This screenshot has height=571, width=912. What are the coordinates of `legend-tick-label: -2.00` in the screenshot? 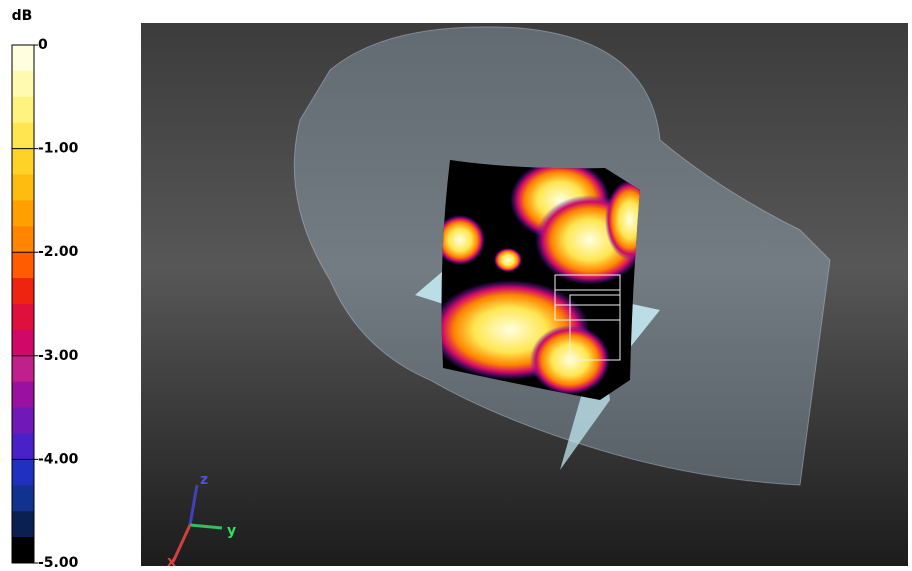 It's located at (58, 252).